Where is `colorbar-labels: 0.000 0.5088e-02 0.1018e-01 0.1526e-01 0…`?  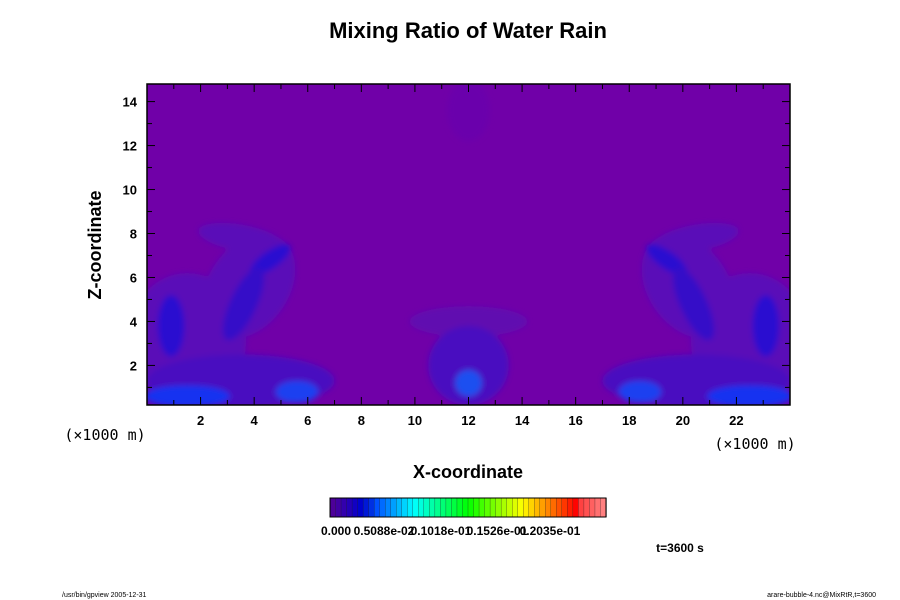
colorbar-labels: 0.000 0.5088e-02 0.1018e-01 0.1526e-01 0… is located at coordinates (451, 531).